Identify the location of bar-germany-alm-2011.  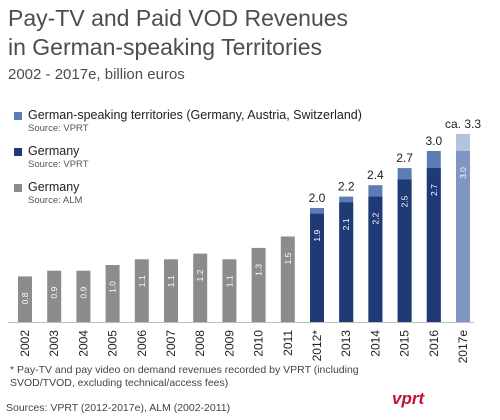
(287, 279).